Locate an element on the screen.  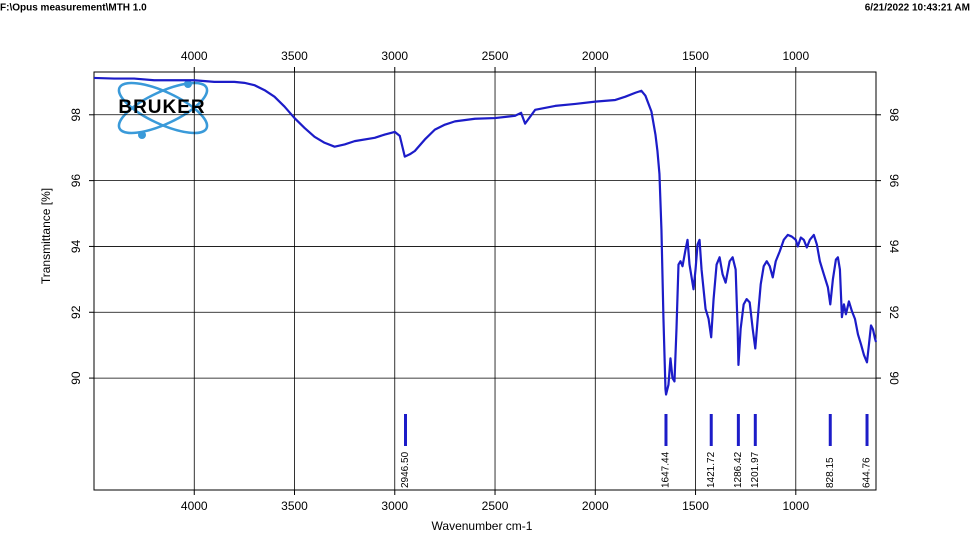
y-tick-label-right: 98 is located at coordinates (894, 115).